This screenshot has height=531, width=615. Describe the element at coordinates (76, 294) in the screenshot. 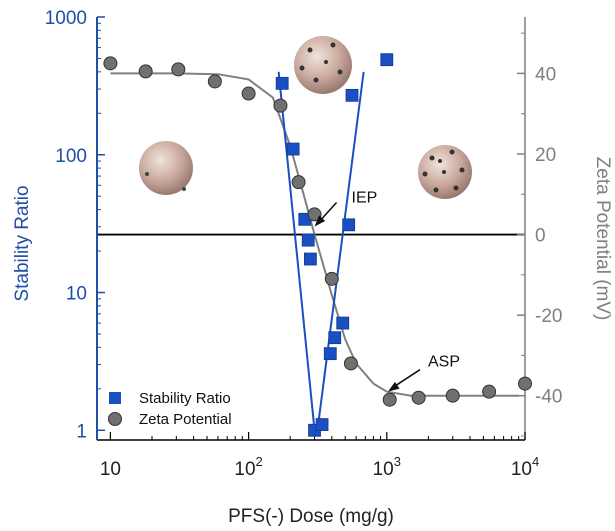

I see `left-tick-label: 10` at that location.